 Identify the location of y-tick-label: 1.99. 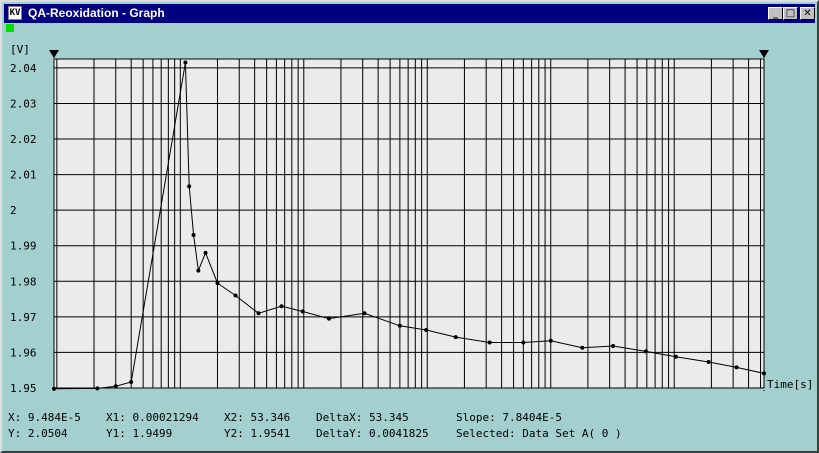
(23, 246).